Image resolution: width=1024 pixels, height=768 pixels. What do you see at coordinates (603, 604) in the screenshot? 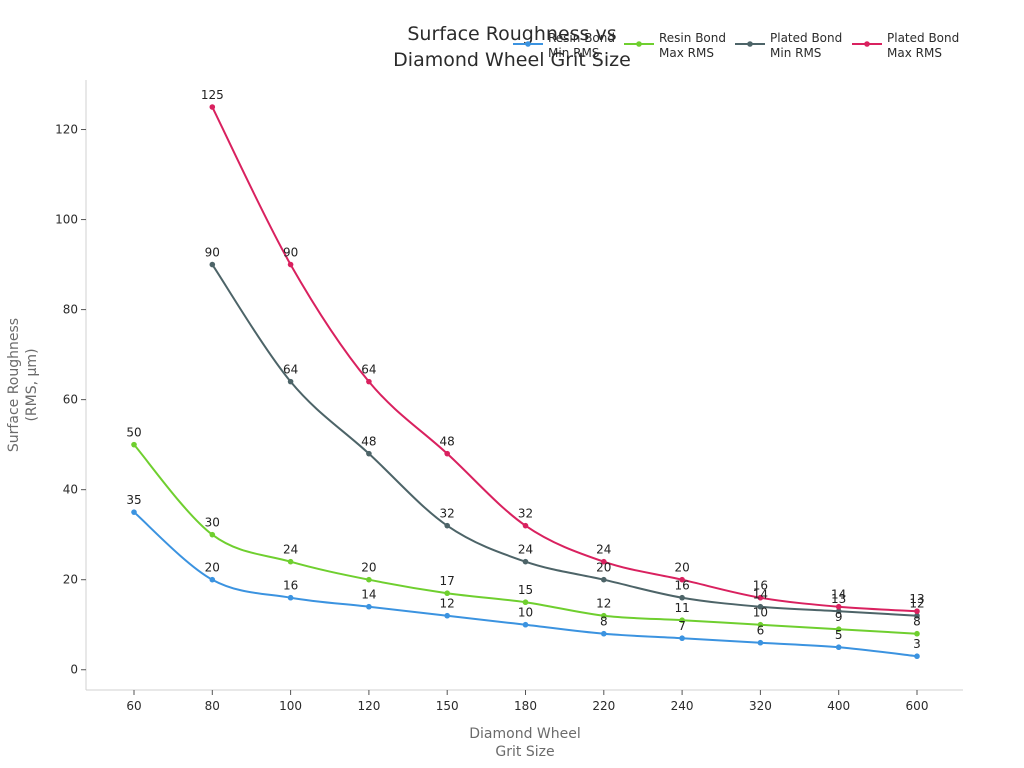
I see `data-label: 12` at bounding box center [603, 604].